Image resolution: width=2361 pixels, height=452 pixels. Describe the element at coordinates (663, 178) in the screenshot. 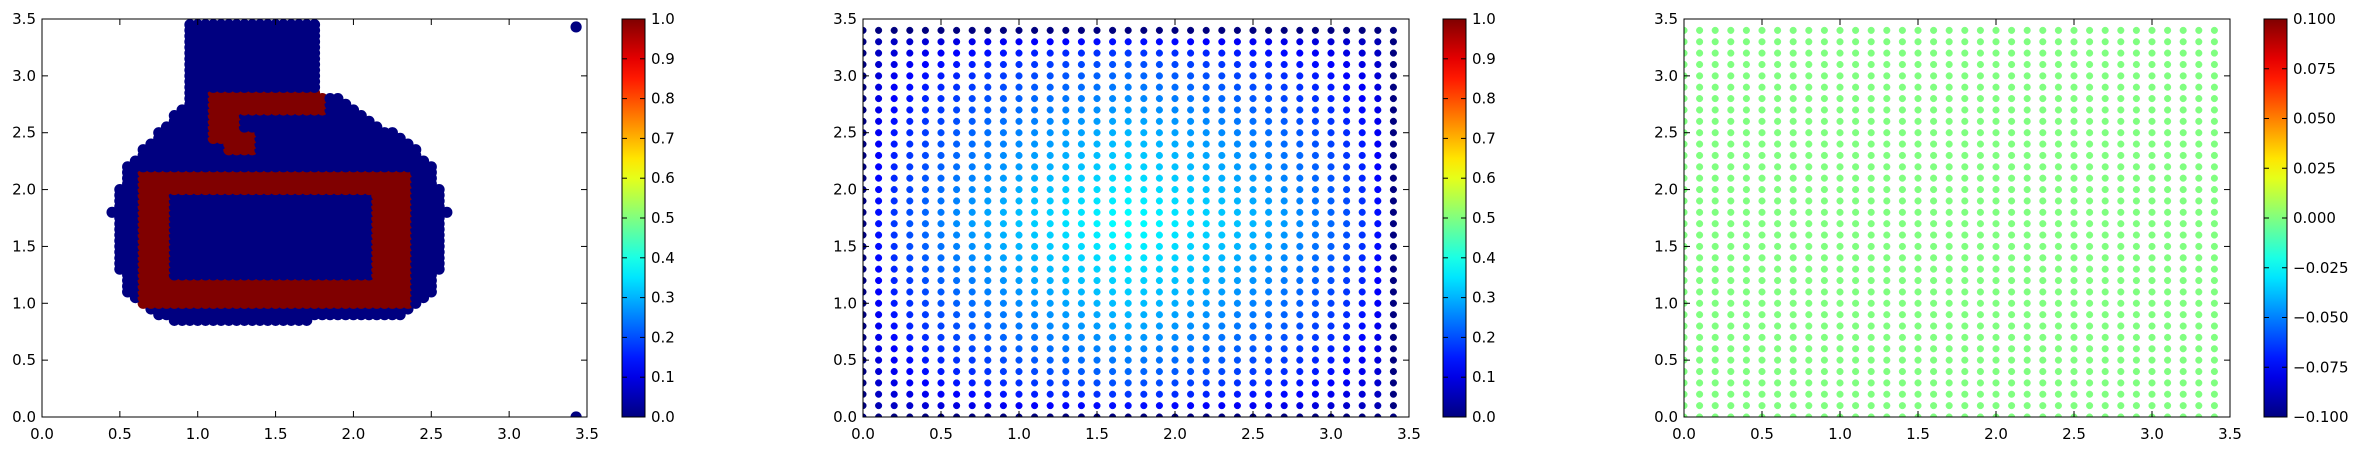

I see `colorbar-tick-label: 0.6` at that location.